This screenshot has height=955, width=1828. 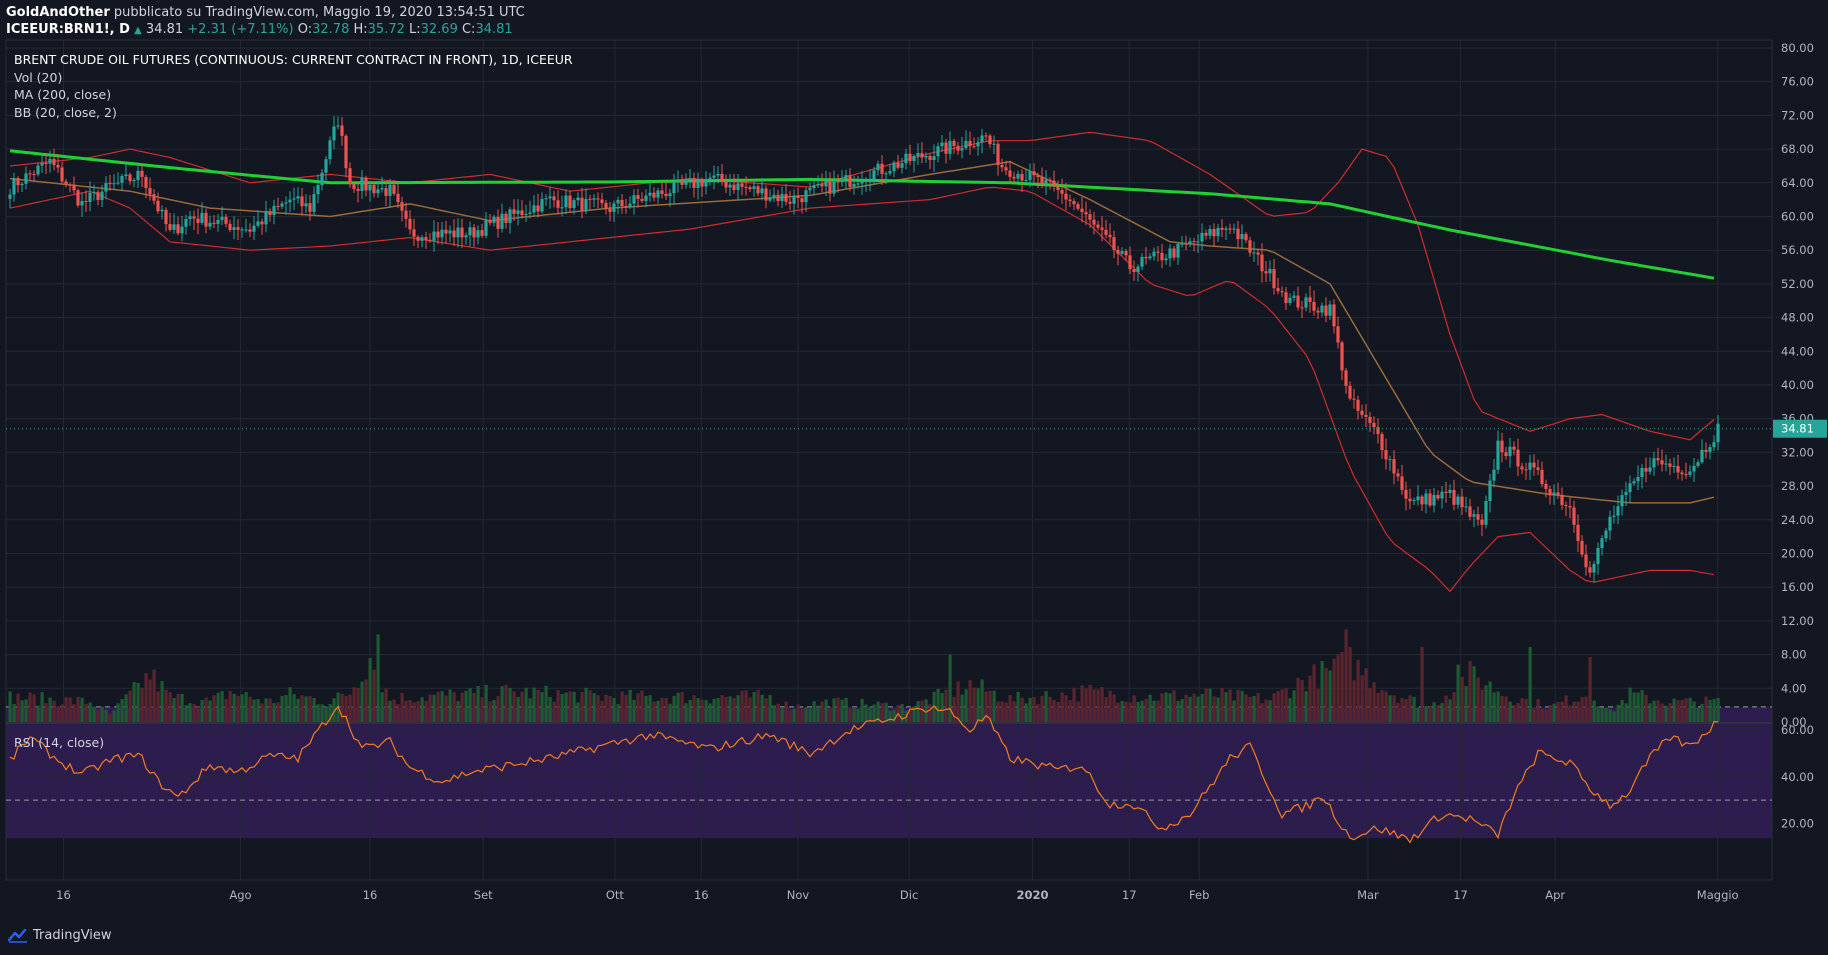 I want to click on rsi-tick-label: 40.00, so click(x=1797, y=777).